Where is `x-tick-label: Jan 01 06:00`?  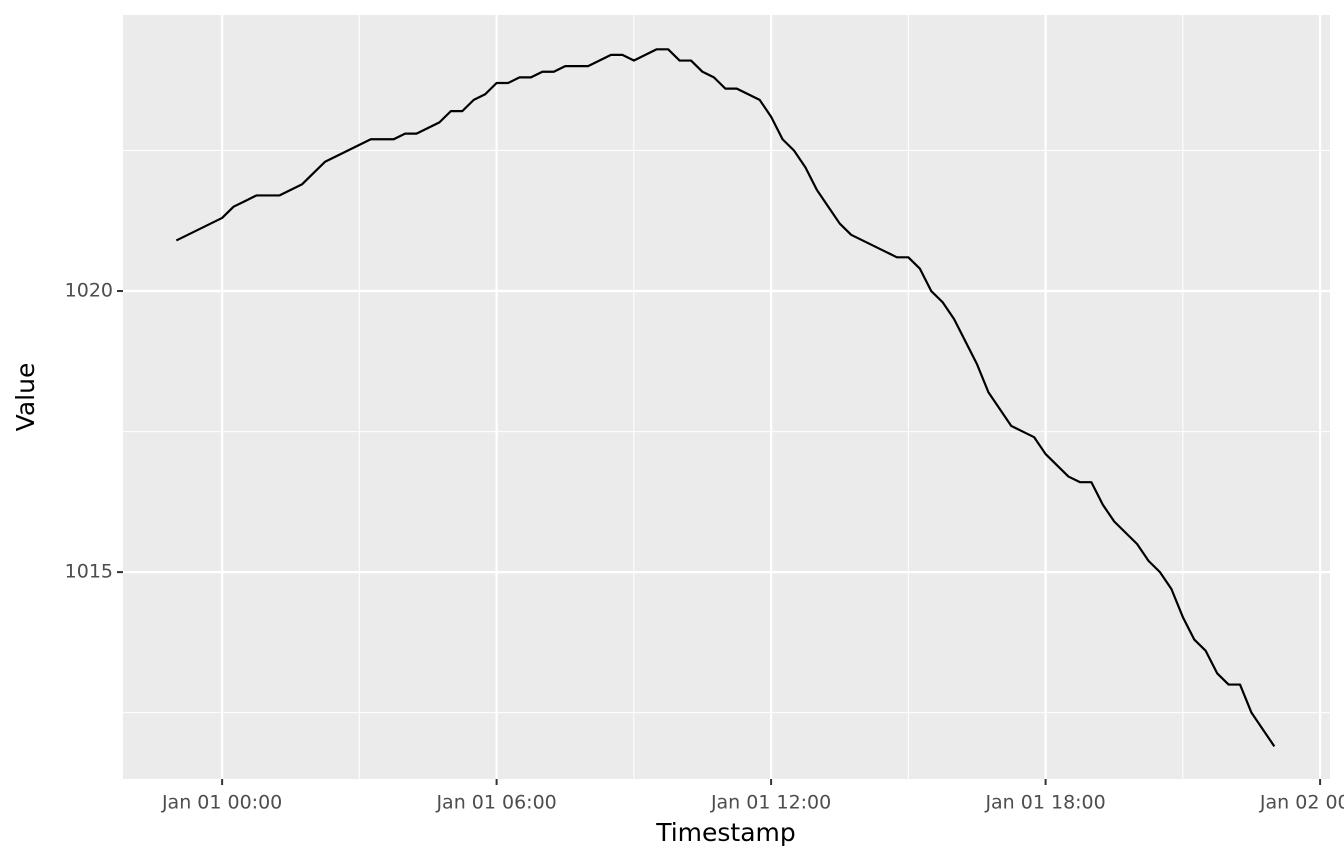 x-tick-label: Jan 01 06:00 is located at coordinates (495, 803).